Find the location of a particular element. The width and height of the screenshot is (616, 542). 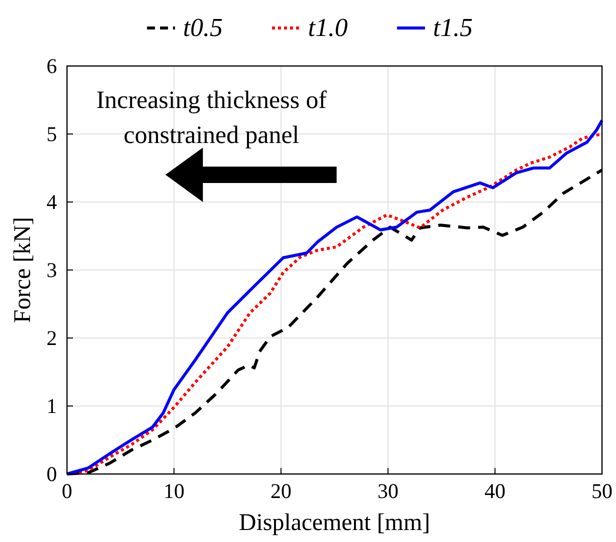

y-tick-label: 0 is located at coordinates (51, 474).